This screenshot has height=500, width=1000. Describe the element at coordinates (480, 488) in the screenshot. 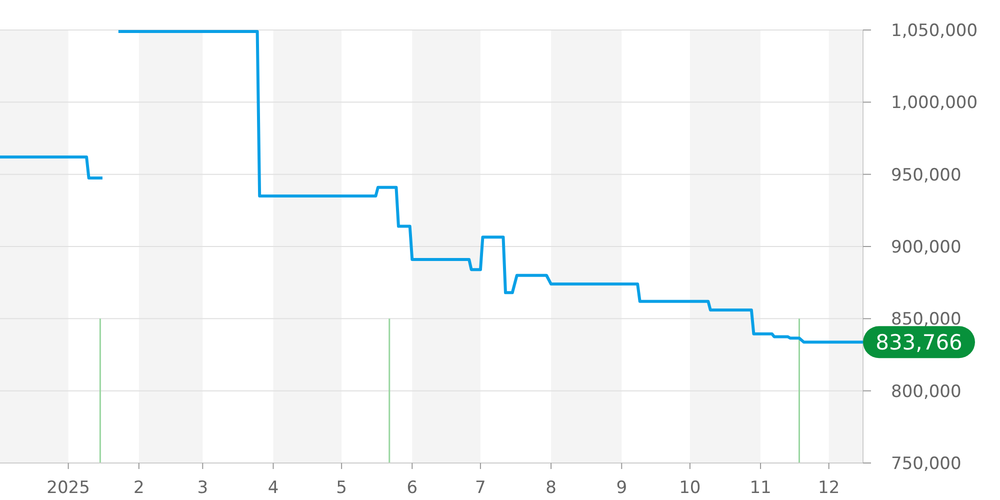

I see `x-tick-label: 7` at that location.